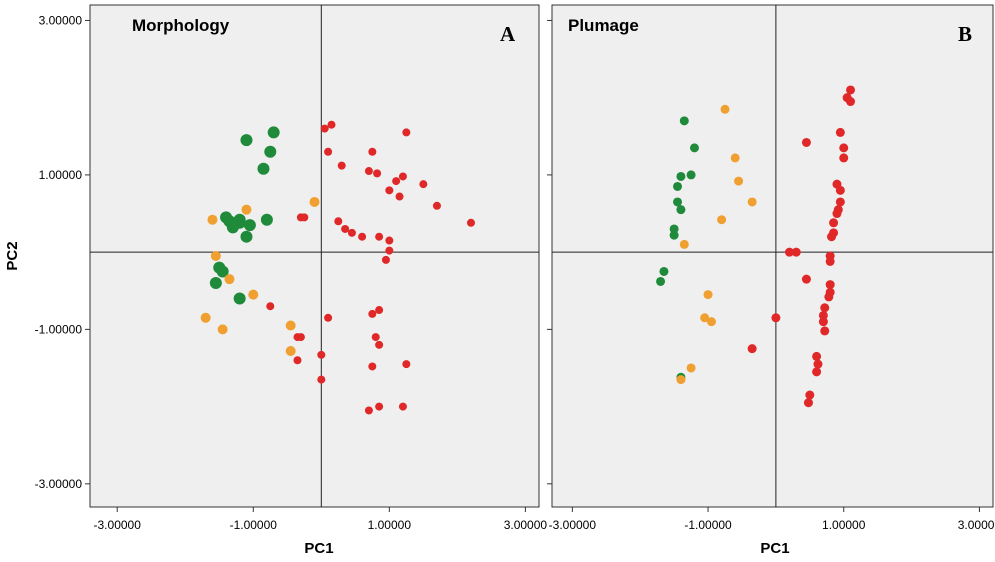  I want to click on x-tick-label-plumage-2: 1.00000, so click(844, 525).